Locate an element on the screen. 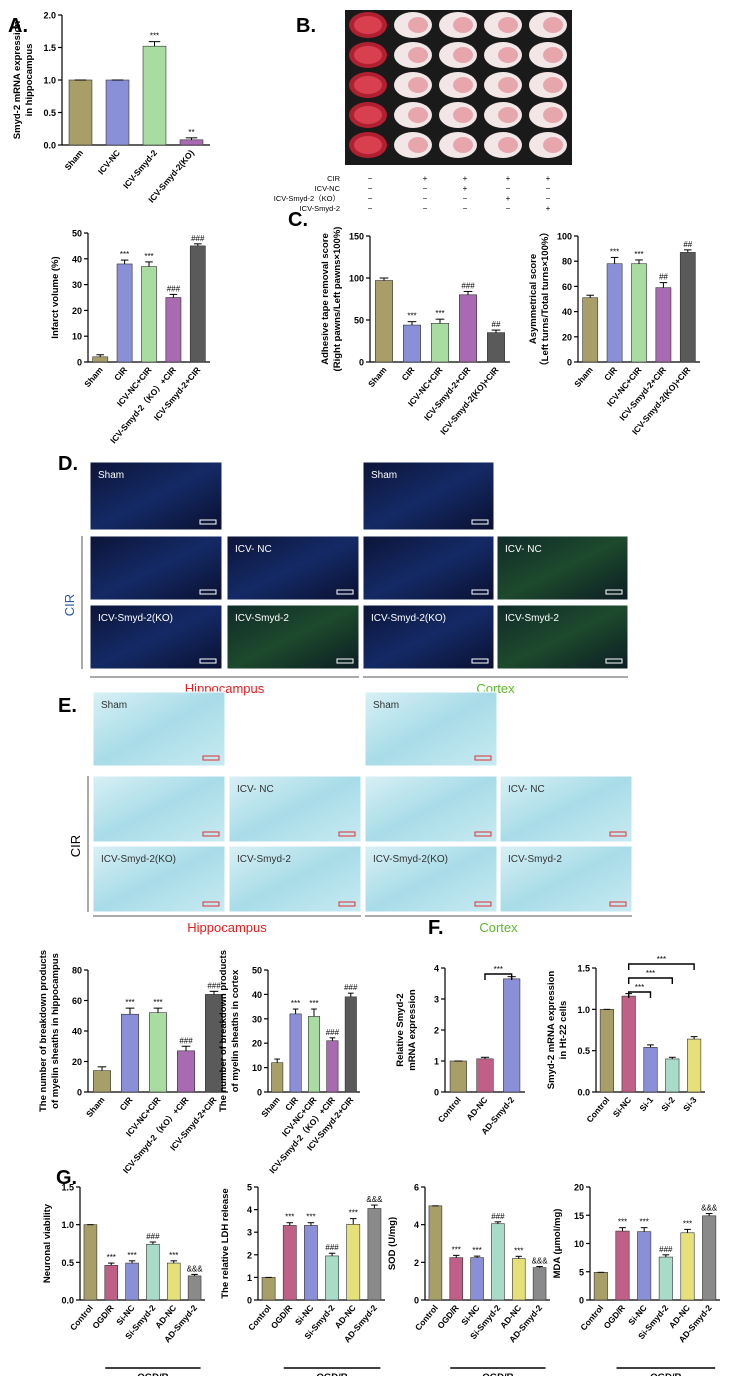  x-tick-label: Sham is located at coordinates (377, 377).